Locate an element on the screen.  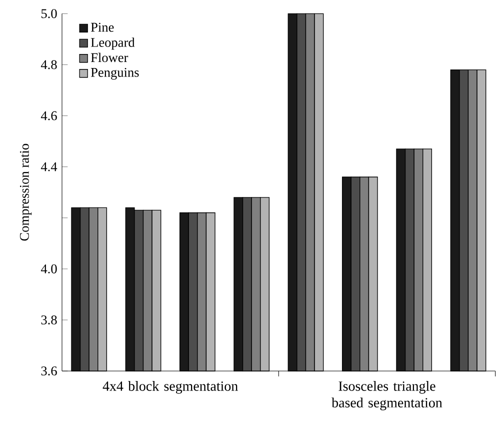
legend-label: Pine is located at coordinates (102, 27).